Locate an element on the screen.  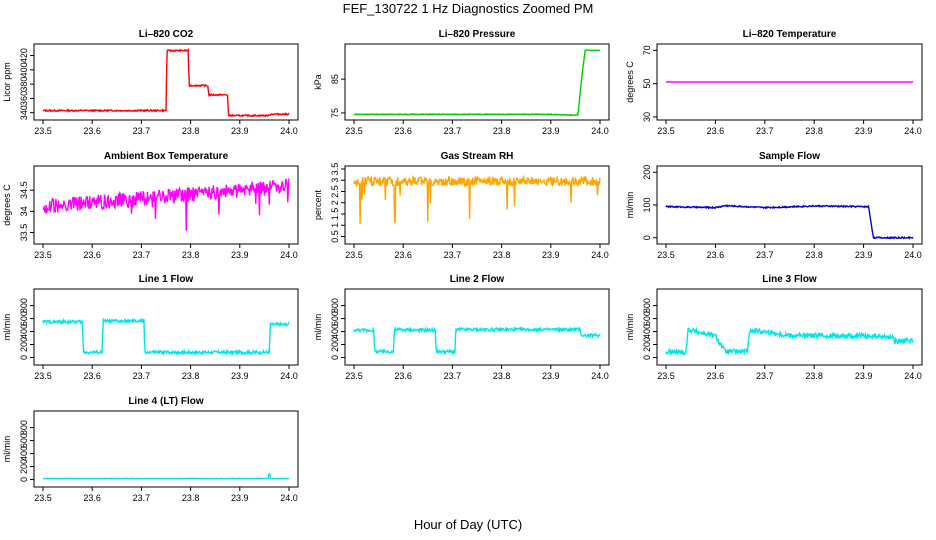
panel-title: Li–820 Pressure is located at coordinates (477, 34).